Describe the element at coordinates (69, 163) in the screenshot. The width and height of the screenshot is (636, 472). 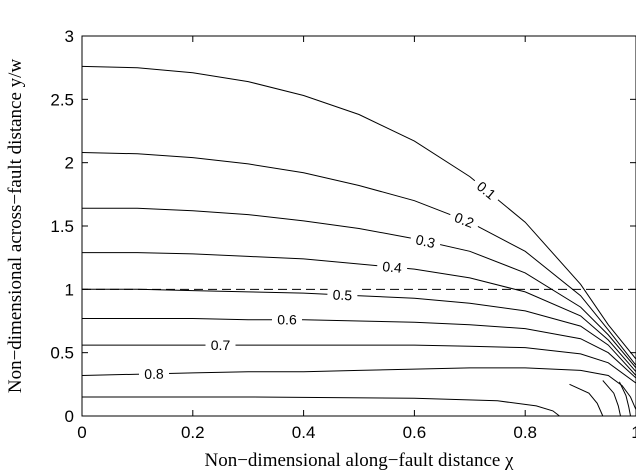
I see `y-tick-label: 2` at that location.